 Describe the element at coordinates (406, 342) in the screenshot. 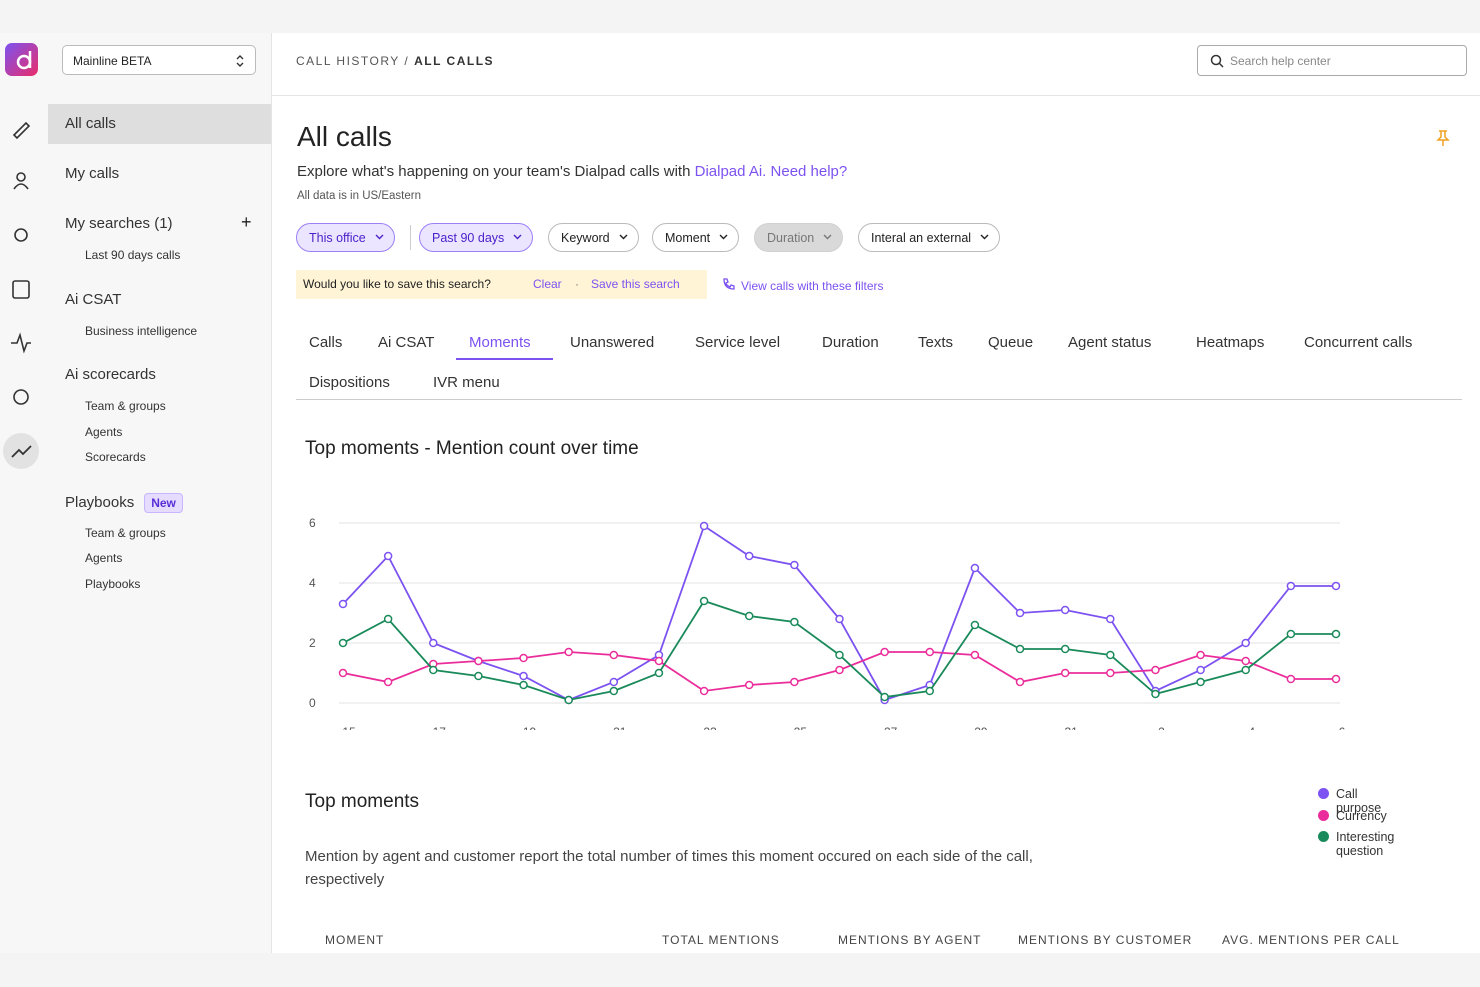

I see `tab: Ai CSAT` at that location.